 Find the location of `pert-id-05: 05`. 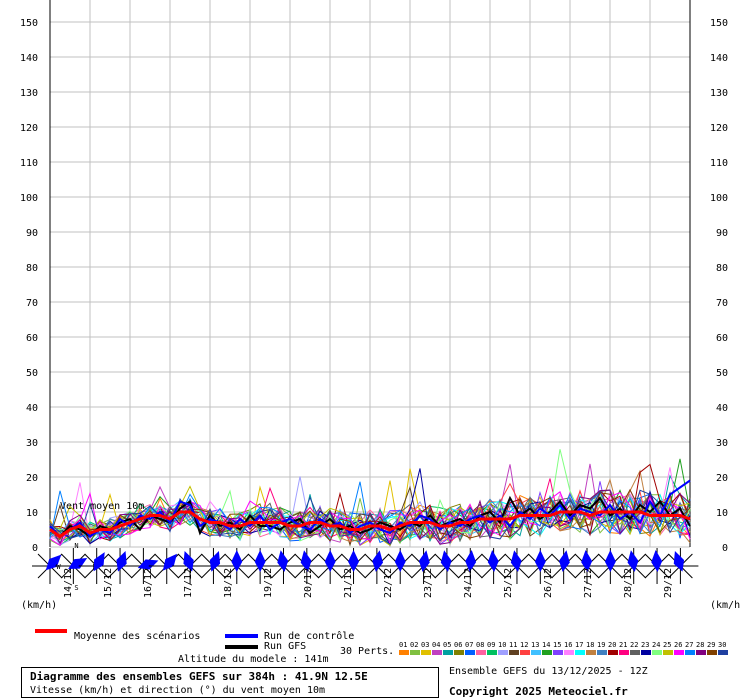

pert-id-05: 05 is located at coordinates (447, 645).